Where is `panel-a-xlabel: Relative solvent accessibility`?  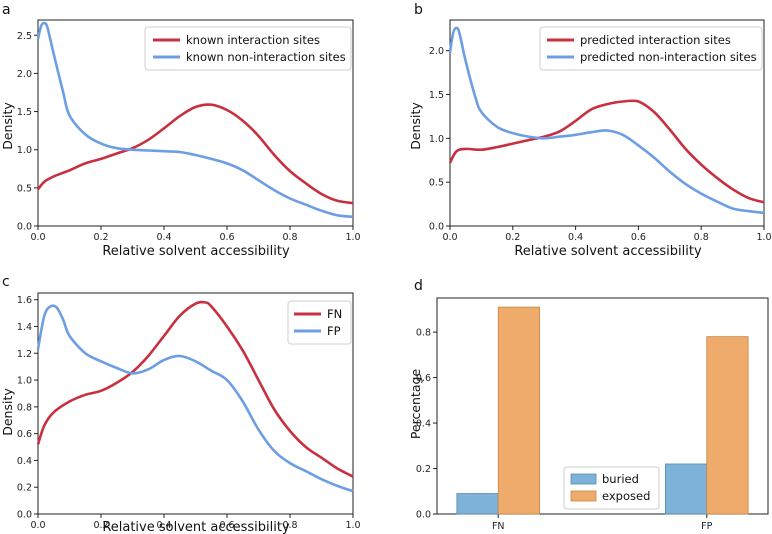 panel-a-xlabel: Relative solvent accessibility is located at coordinates (196, 251).